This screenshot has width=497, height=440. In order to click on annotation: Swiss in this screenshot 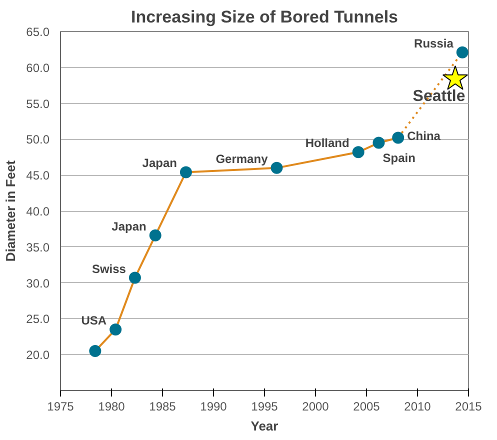, I will do `click(109, 269)`.